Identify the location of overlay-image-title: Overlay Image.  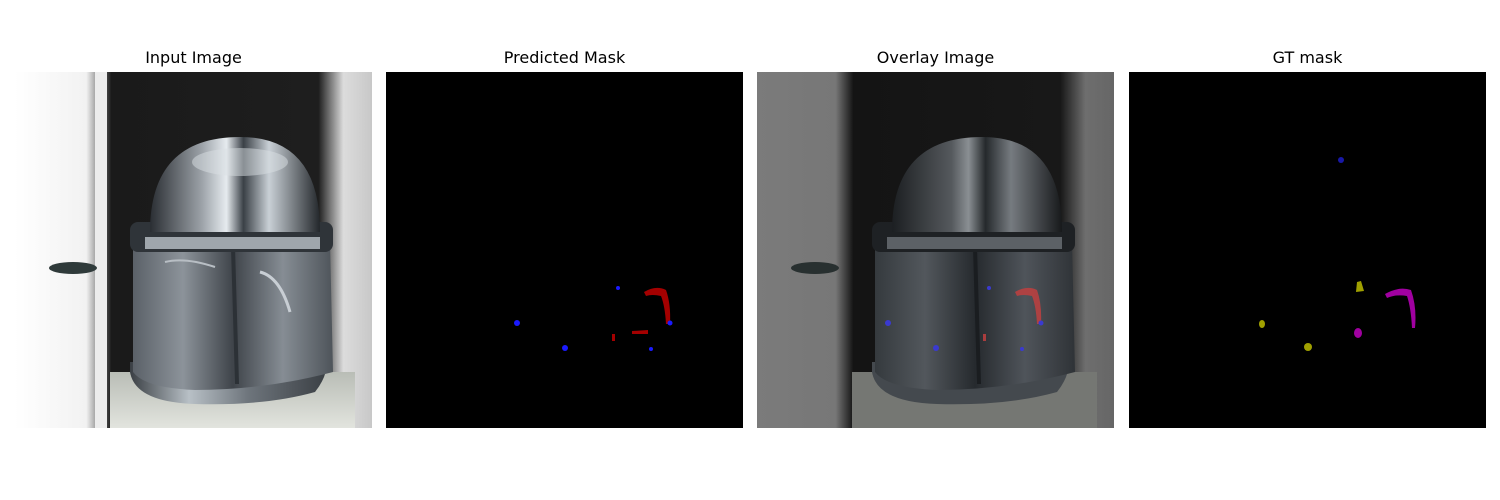
(935, 57).